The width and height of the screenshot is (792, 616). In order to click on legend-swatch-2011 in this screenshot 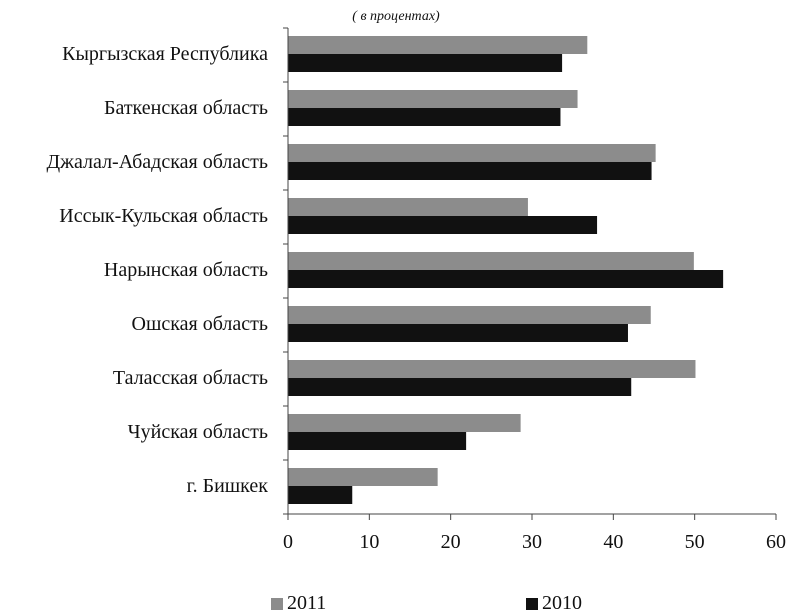, I will do `click(277, 603)`.